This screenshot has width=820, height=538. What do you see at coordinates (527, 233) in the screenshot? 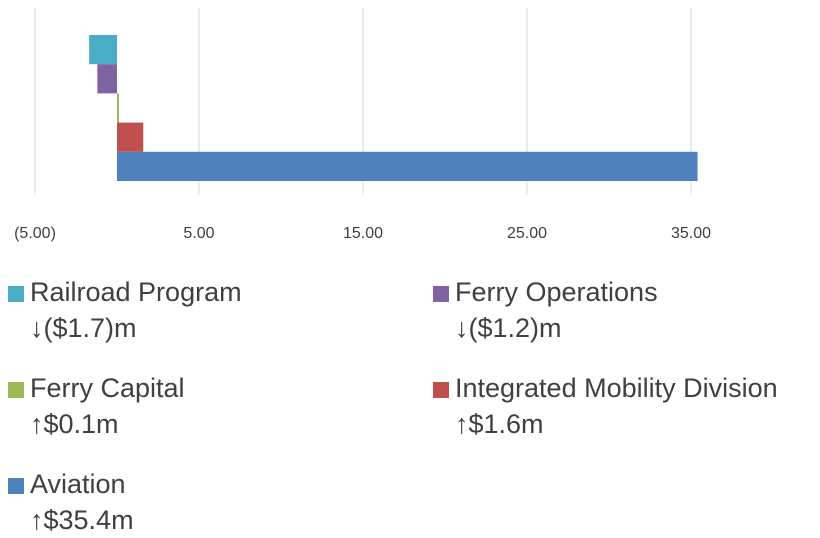
I see `x-tick-label: 25.00` at bounding box center [527, 233].